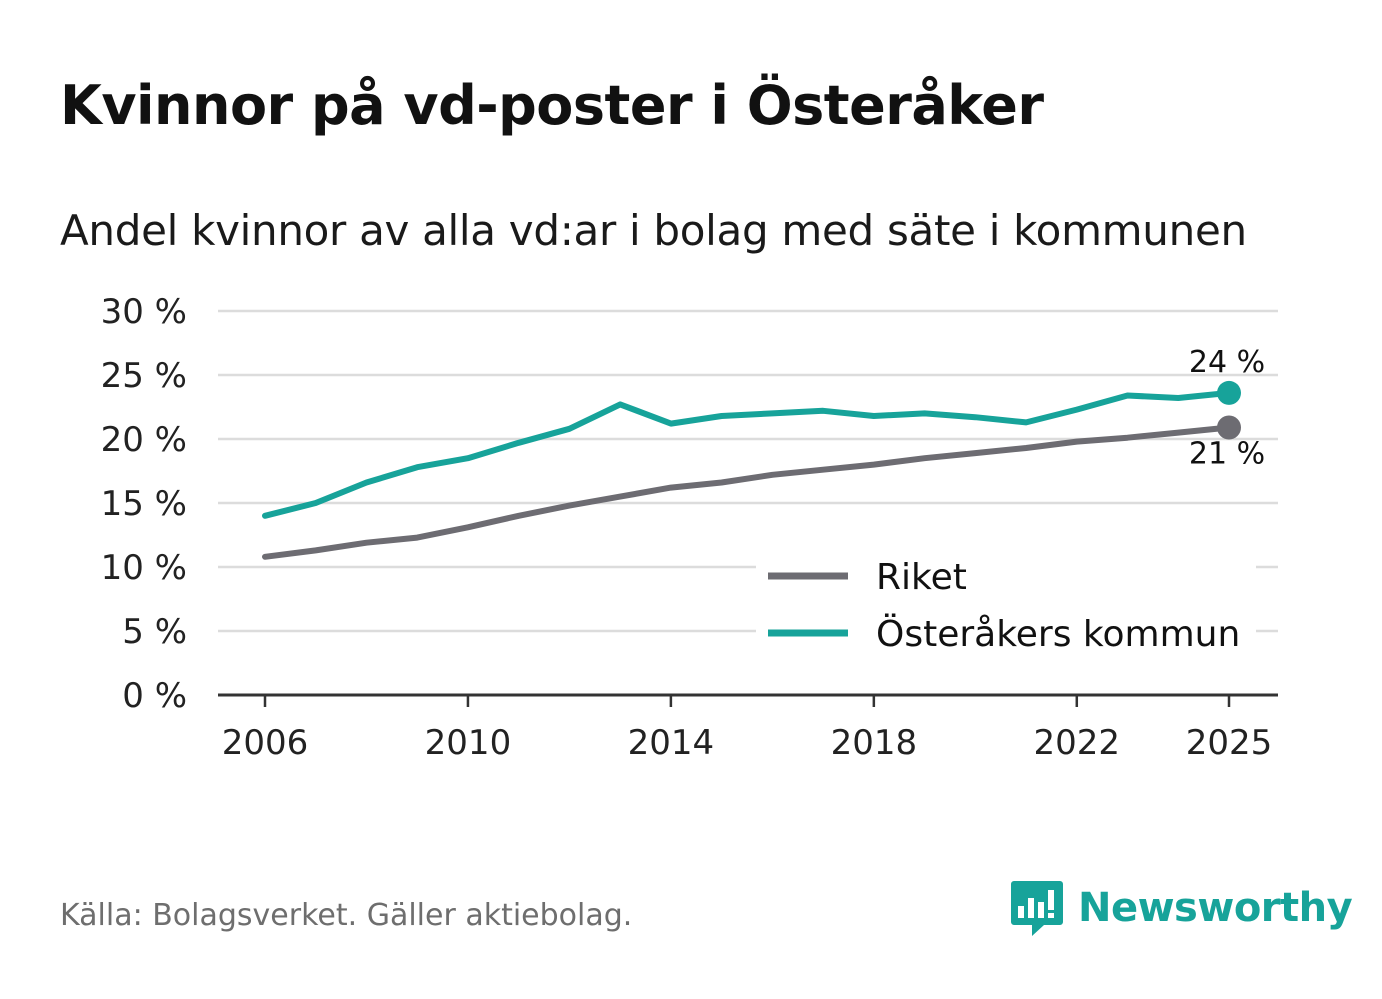 The width and height of the screenshot is (1382, 999). What do you see at coordinates (1227, 453) in the screenshot?
I see `end-label-riket: 21 %` at bounding box center [1227, 453].